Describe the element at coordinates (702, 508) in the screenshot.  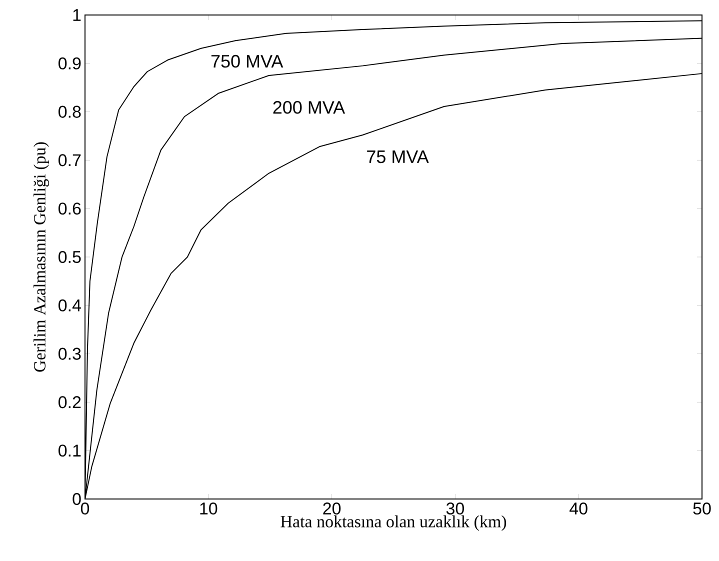
I see `x-tick-label: 50` at that location.